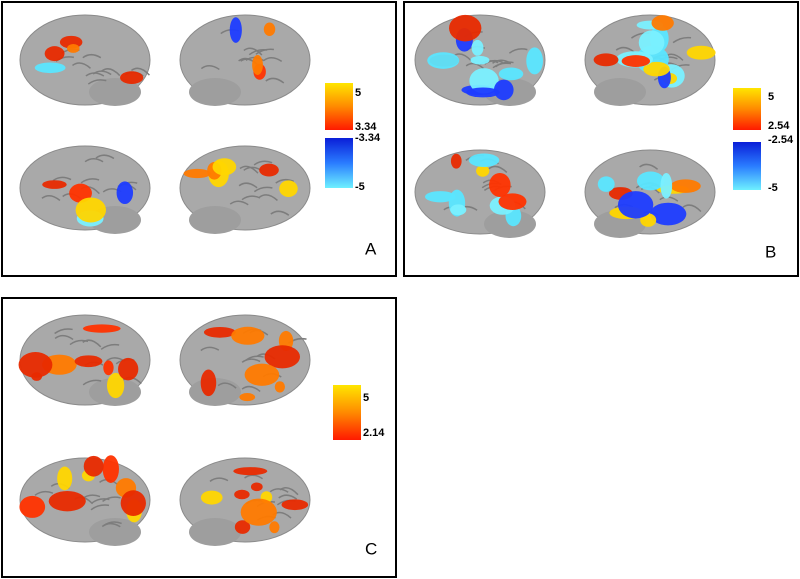 Image resolution: width=800 pixels, height=579 pixels. I want to click on colorbar-label: 2.54, so click(779, 126).